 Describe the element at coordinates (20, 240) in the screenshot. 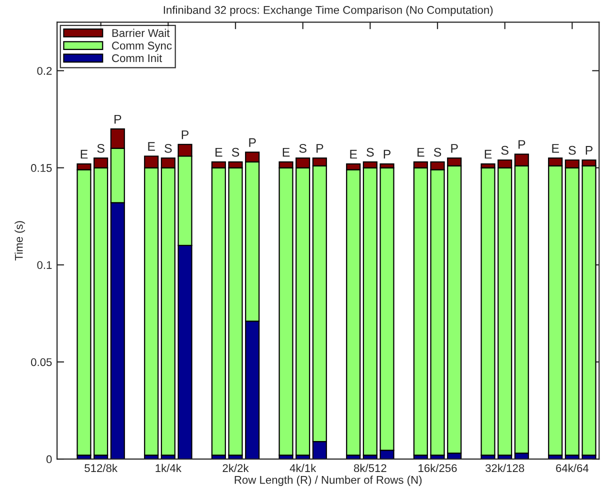

I see `y-axis-title: Time (s)` at that location.